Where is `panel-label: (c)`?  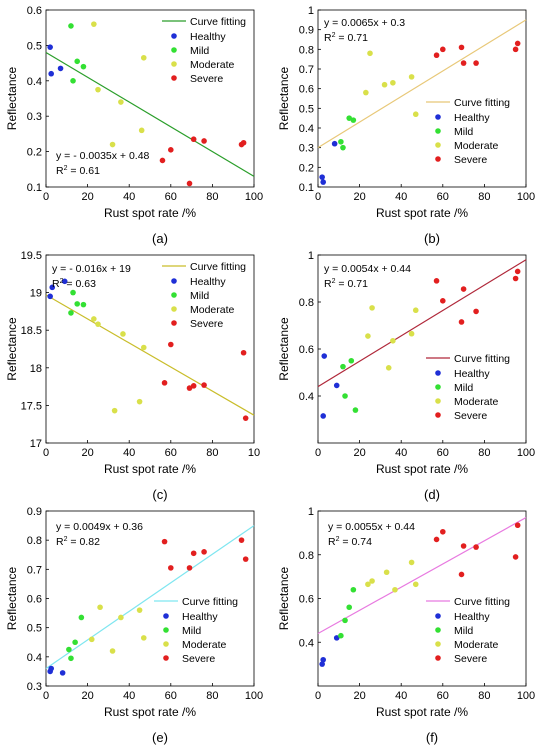 panel-label: (c) is located at coordinates (159, 494).